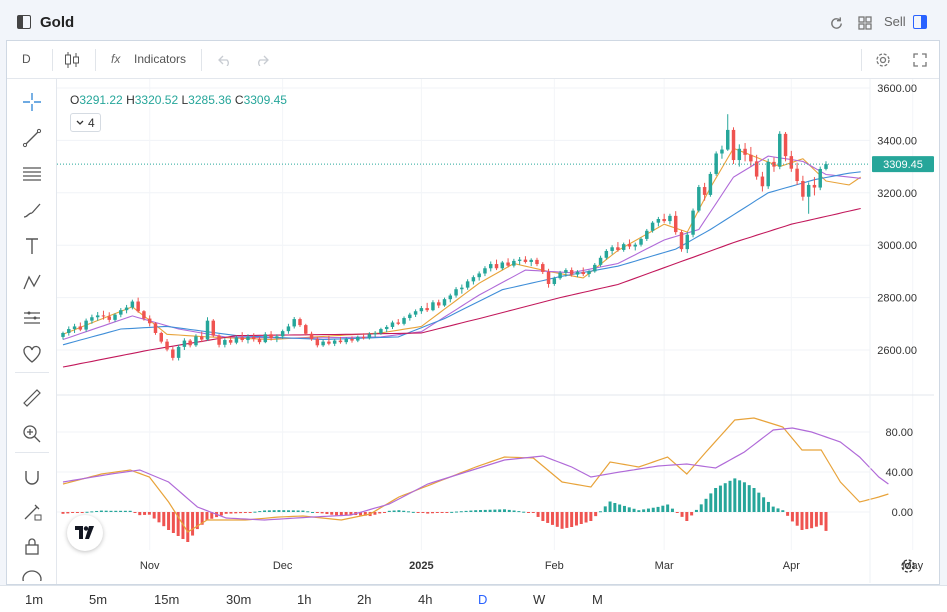 This screenshot has height=612, width=947. Describe the element at coordinates (239, 100) in the screenshot. I see `close-label: C` at that location.